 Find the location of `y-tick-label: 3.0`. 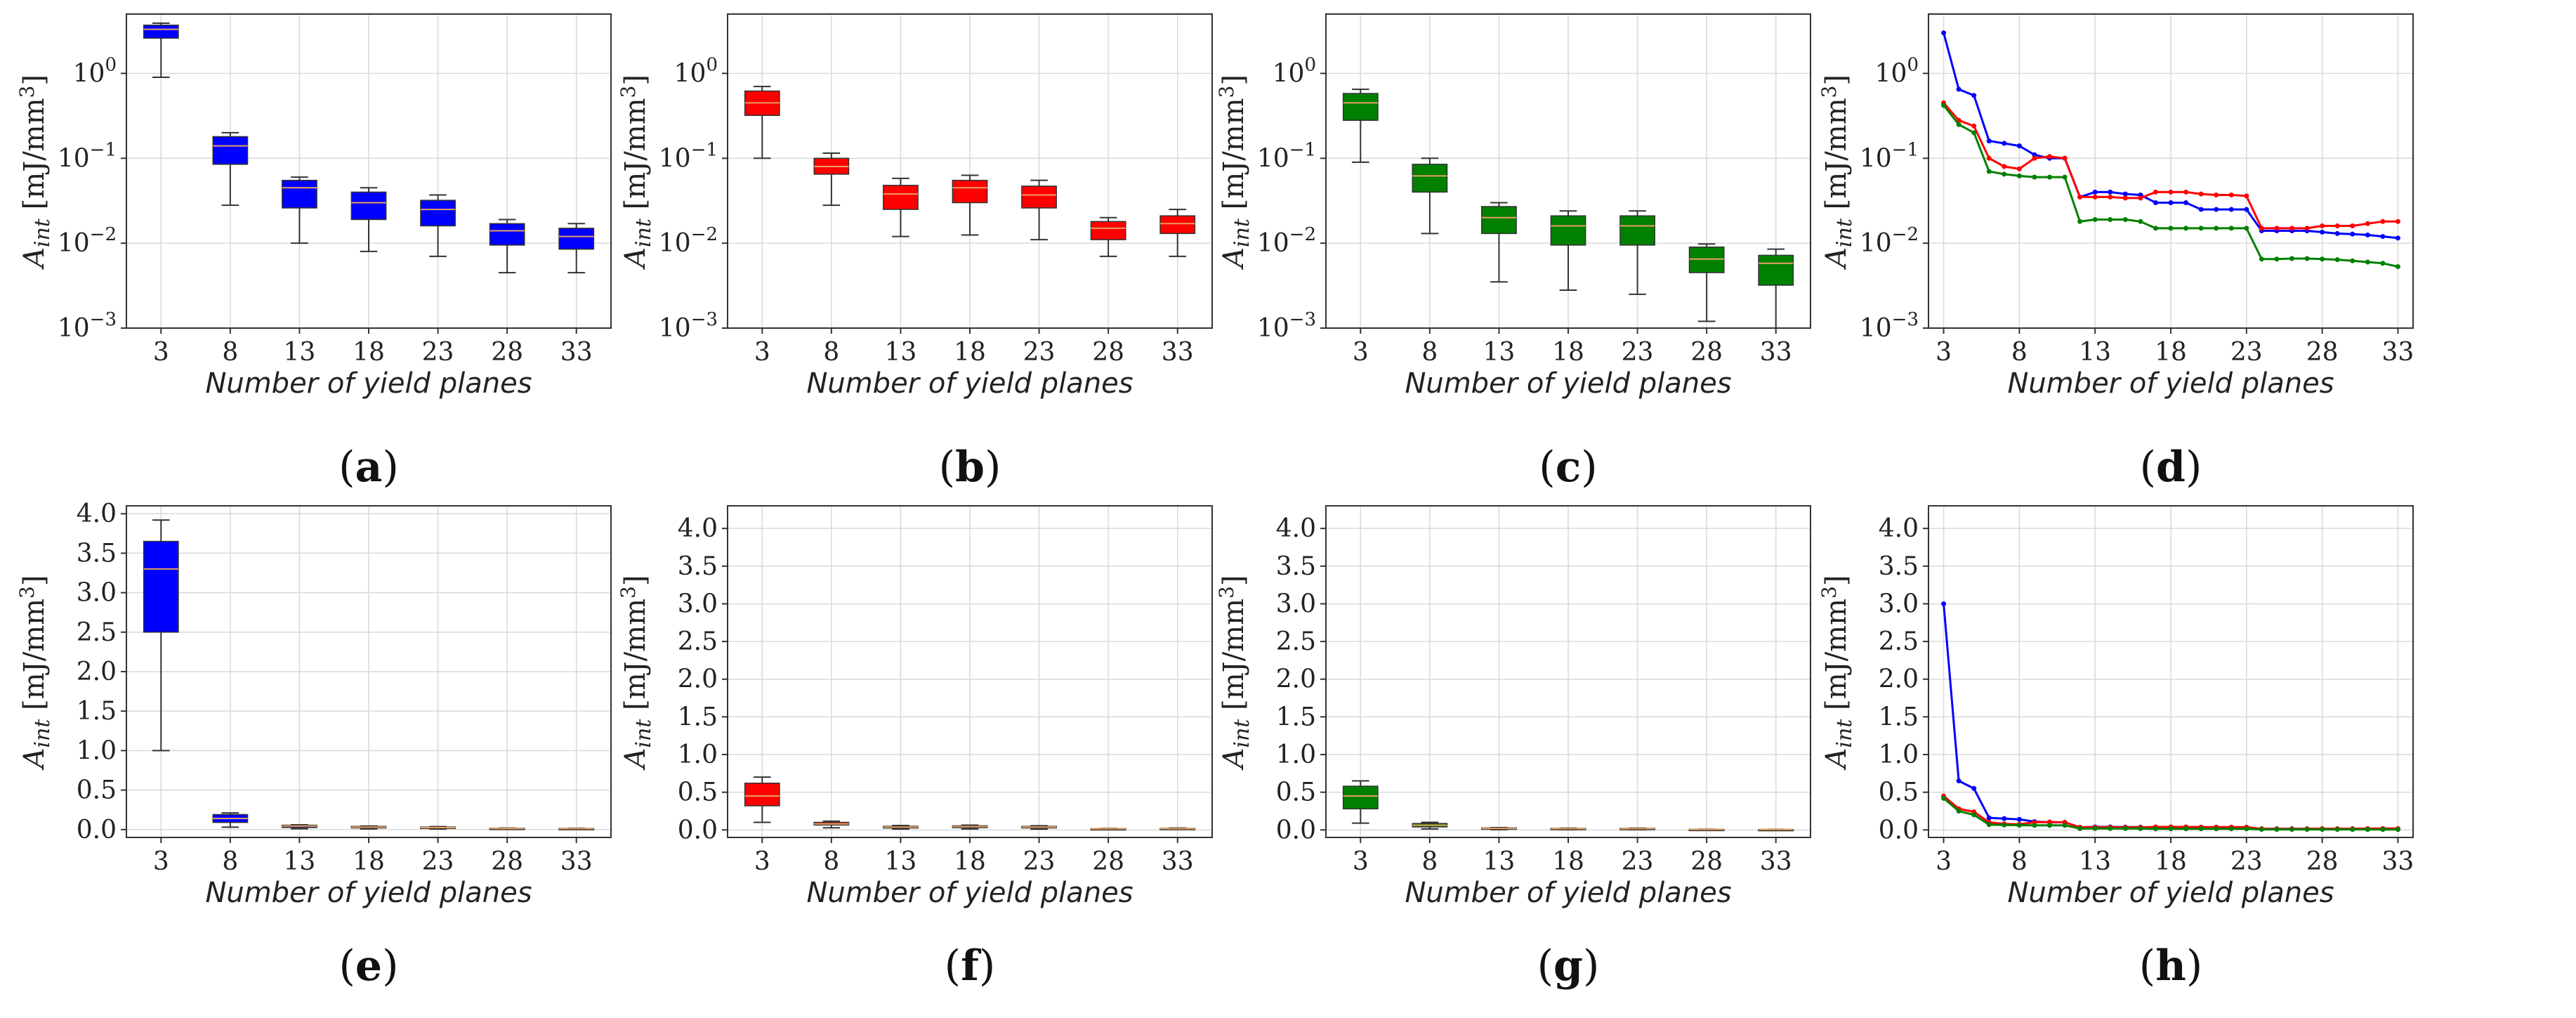

y-tick-label: 3.0 is located at coordinates (1899, 603).